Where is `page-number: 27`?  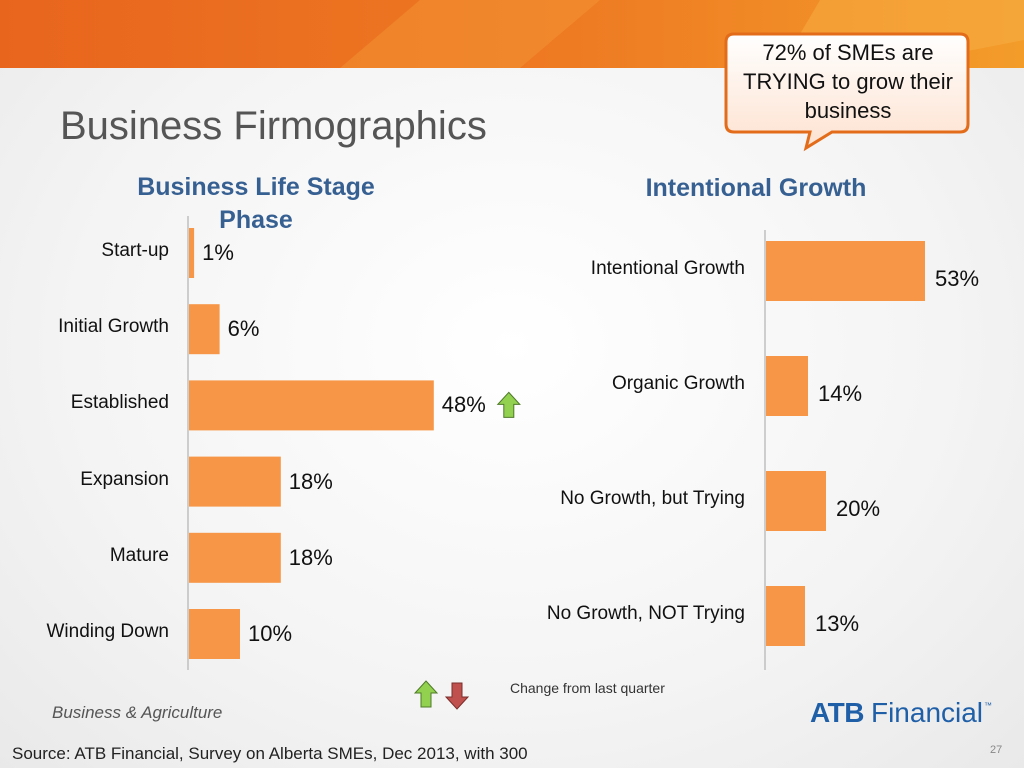 page-number: 27 is located at coordinates (996, 750).